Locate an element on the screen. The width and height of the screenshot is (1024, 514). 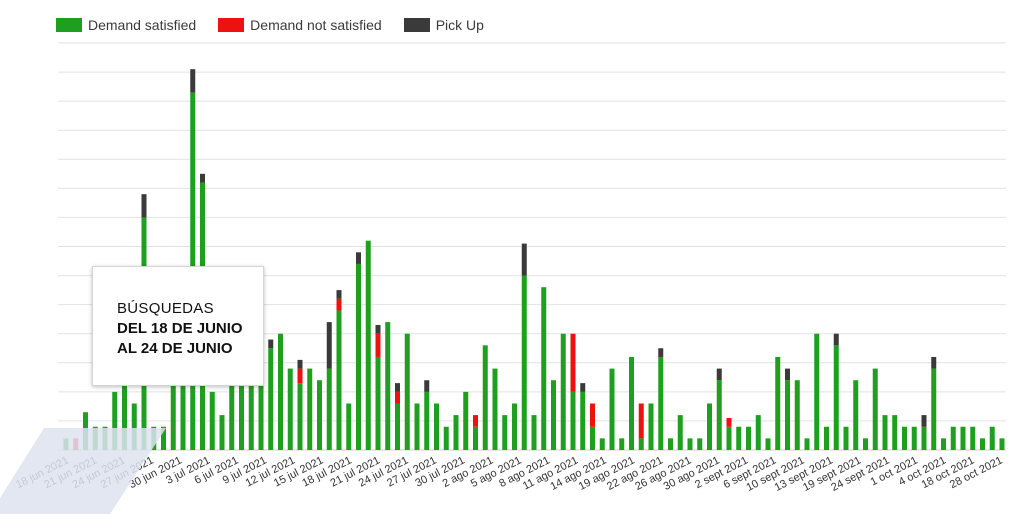
legend-item-demand-satisfied: Demand satisfied is located at coordinates (126, 25).